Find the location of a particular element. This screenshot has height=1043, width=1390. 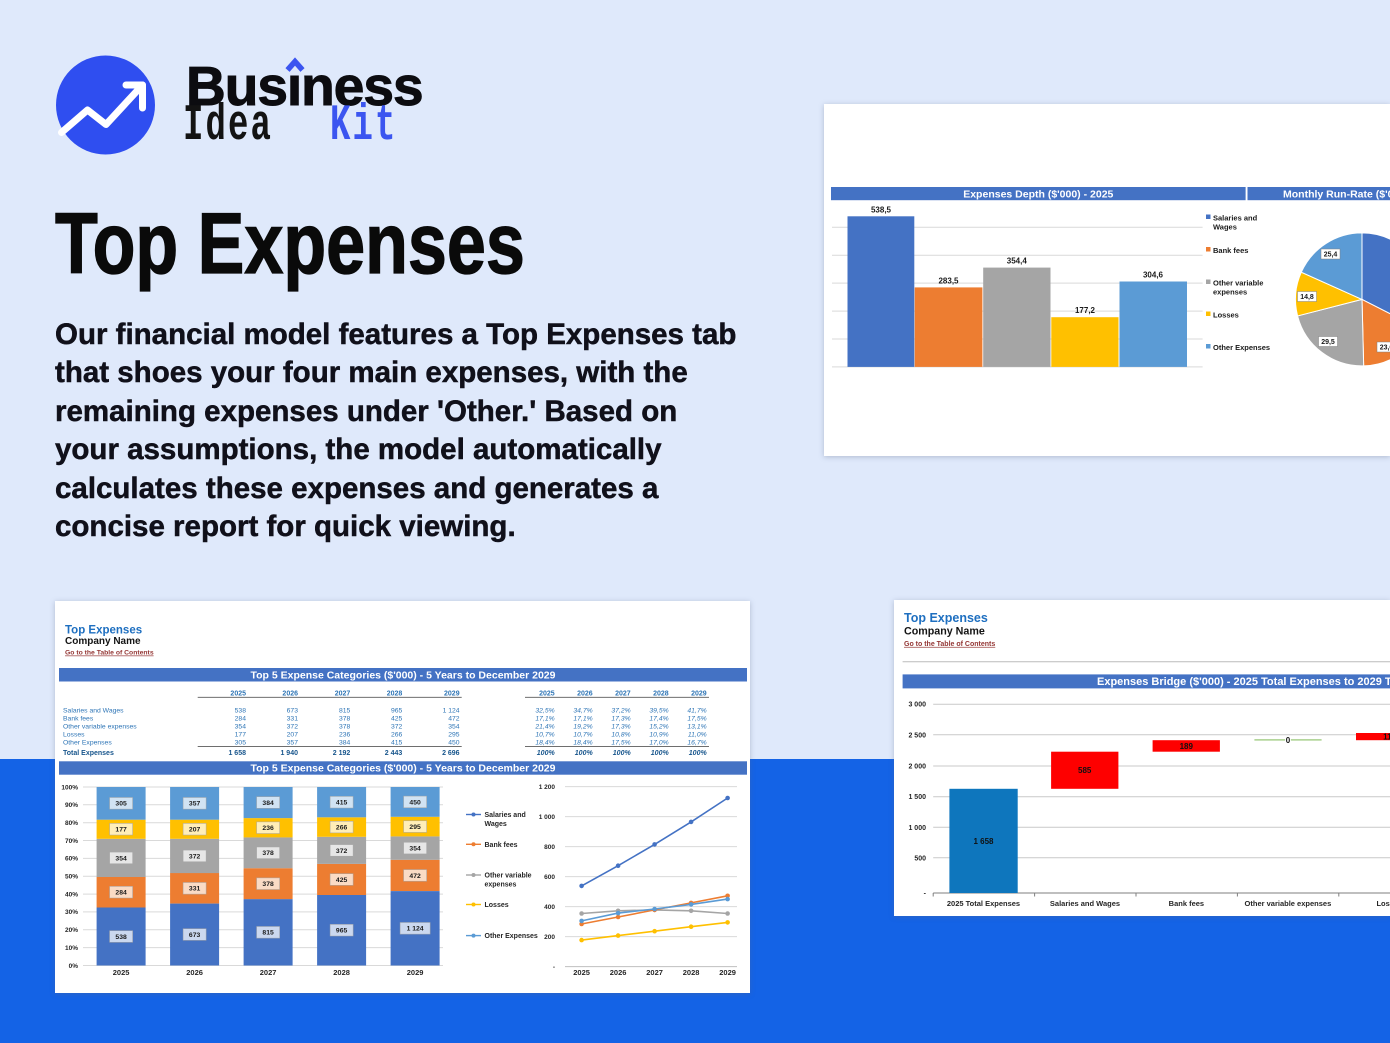

svg-text: 585 is located at coordinates (1085, 770).